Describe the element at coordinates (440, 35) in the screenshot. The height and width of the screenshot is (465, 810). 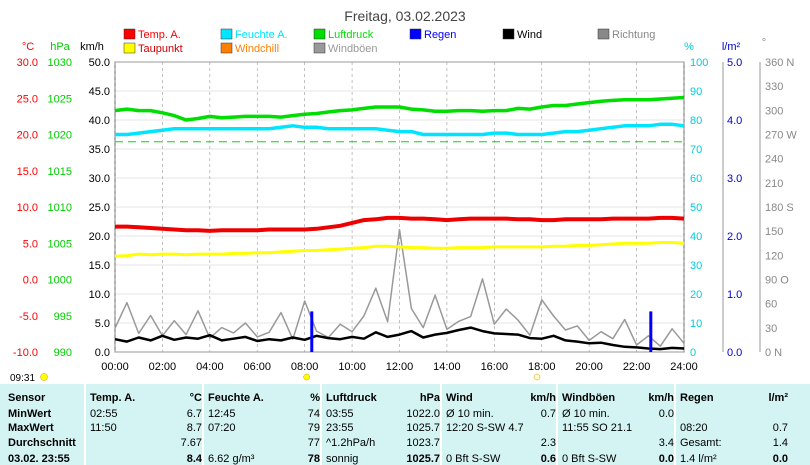
I see `legend-label-3: Regen` at that location.